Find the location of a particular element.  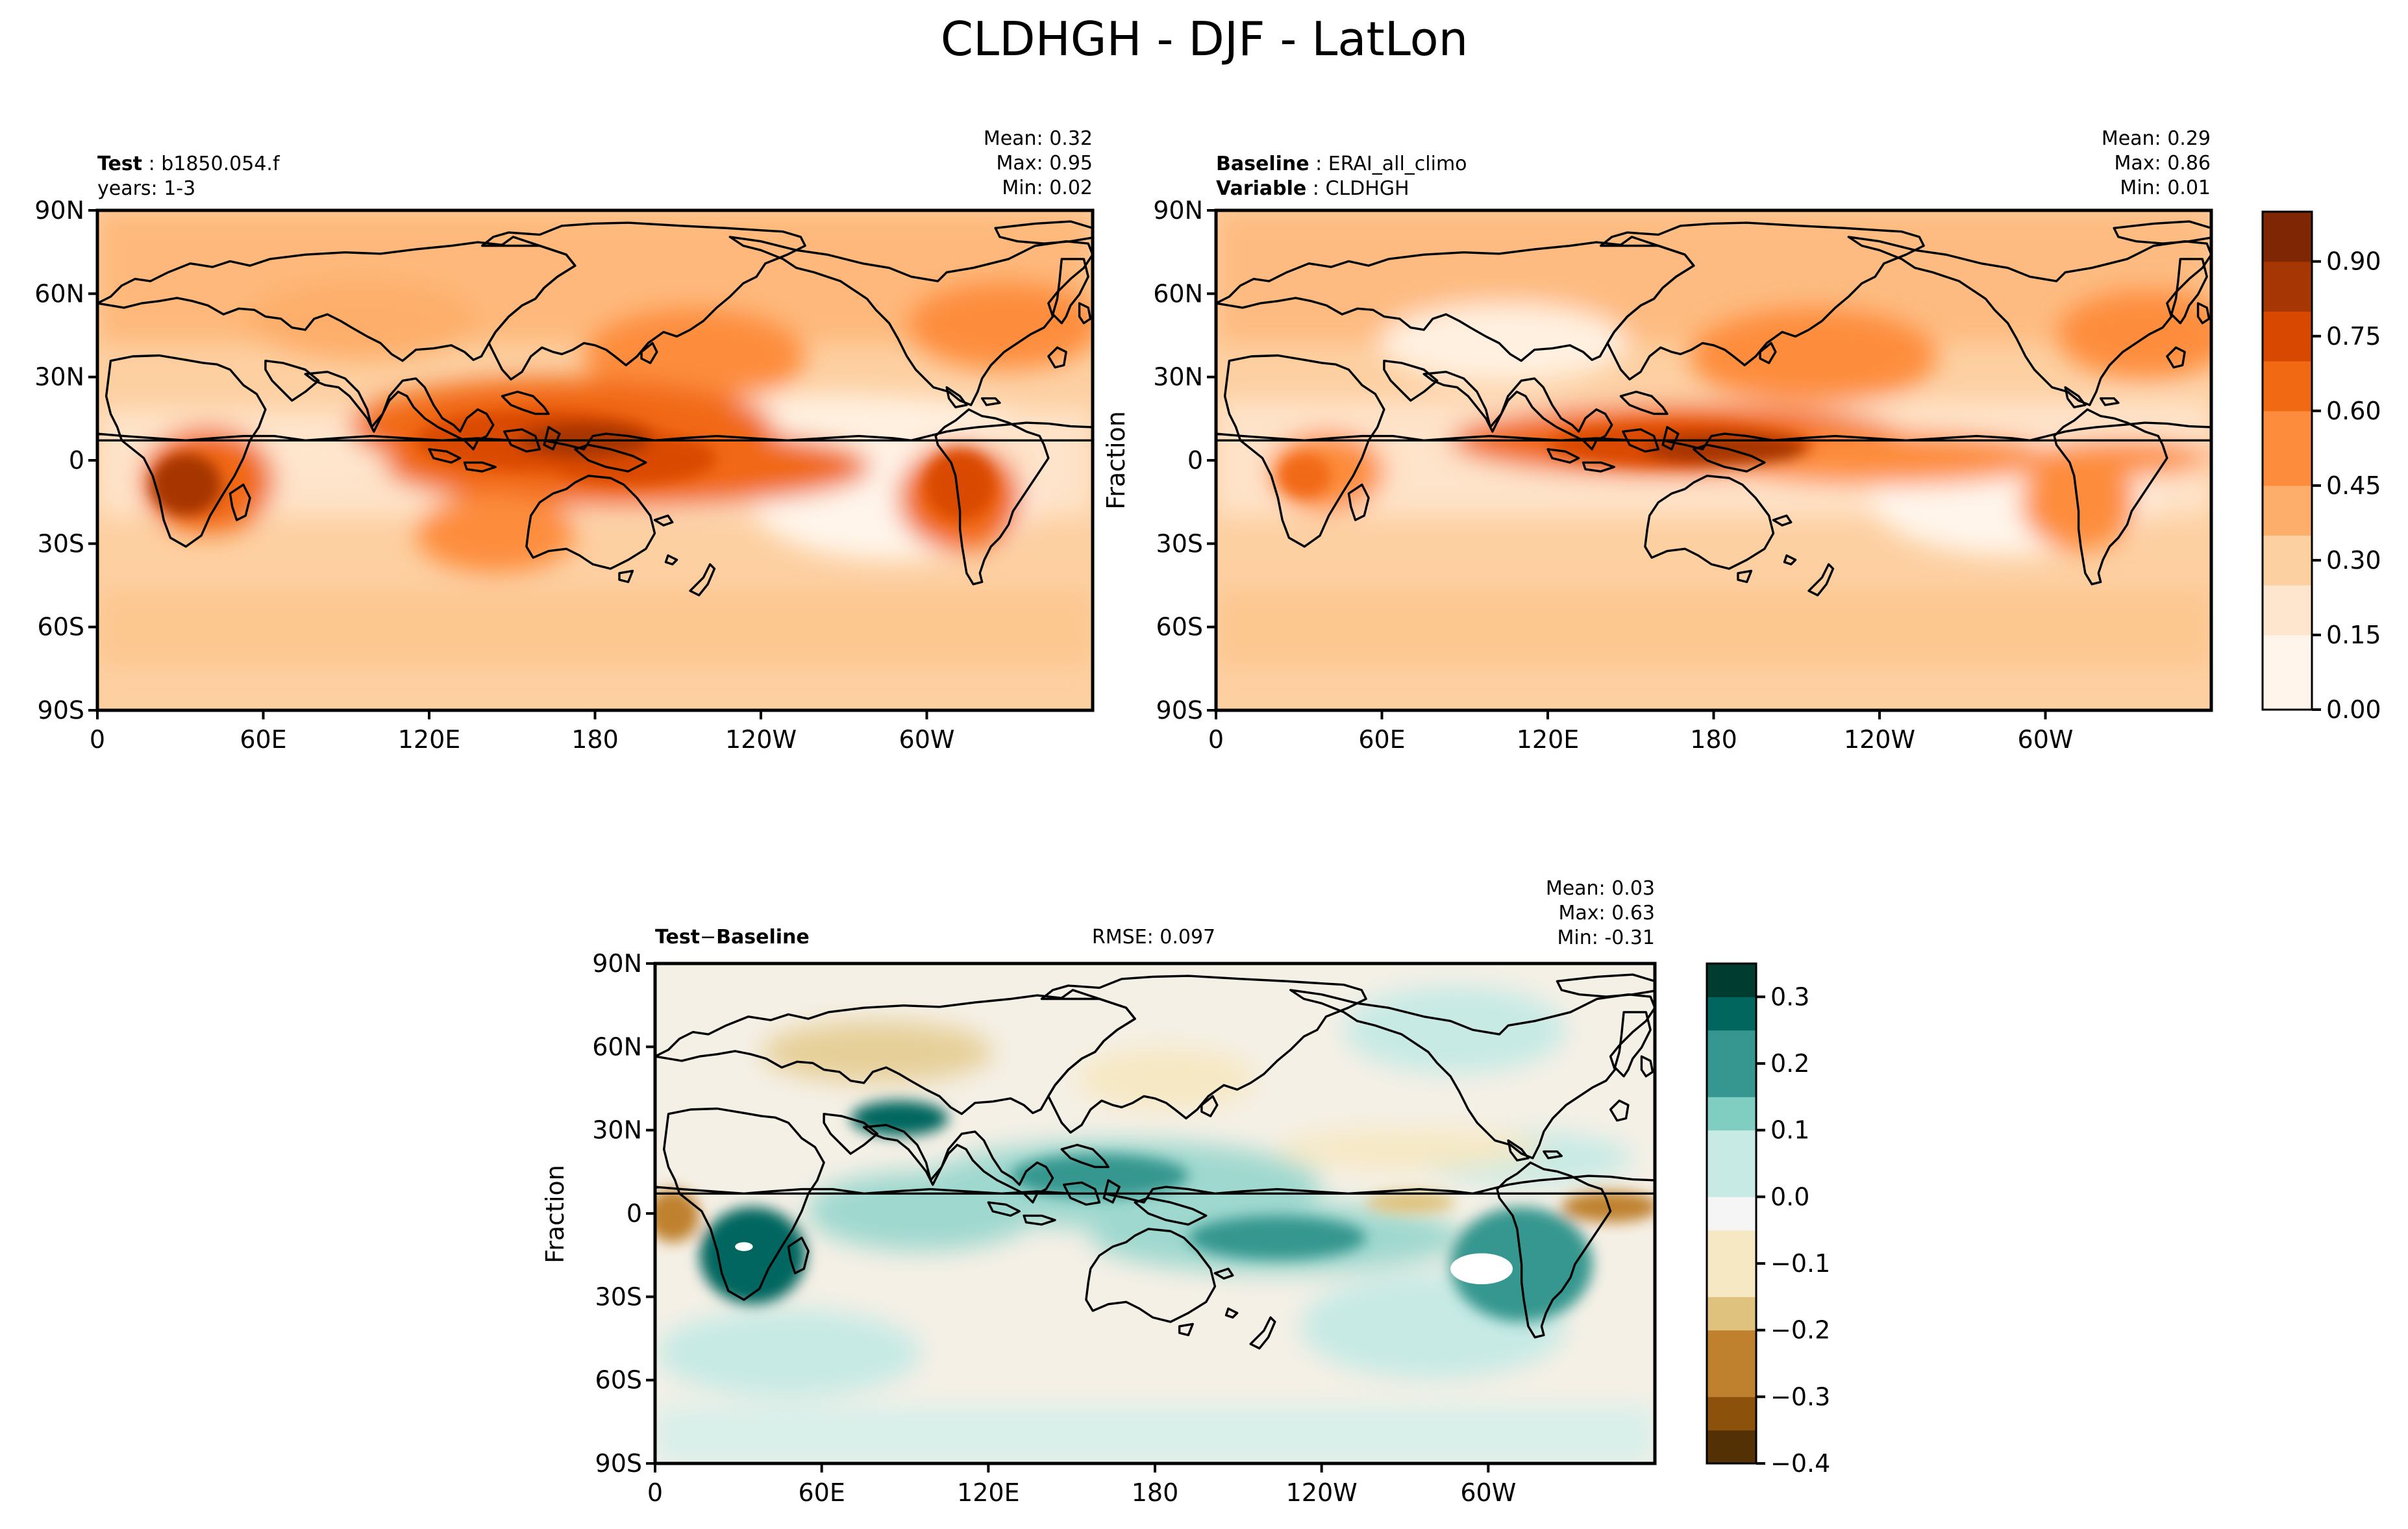

panel-test-stats: Mean: 0.32 Max: 0.95 Min: 0.02 is located at coordinates (1038, 163).